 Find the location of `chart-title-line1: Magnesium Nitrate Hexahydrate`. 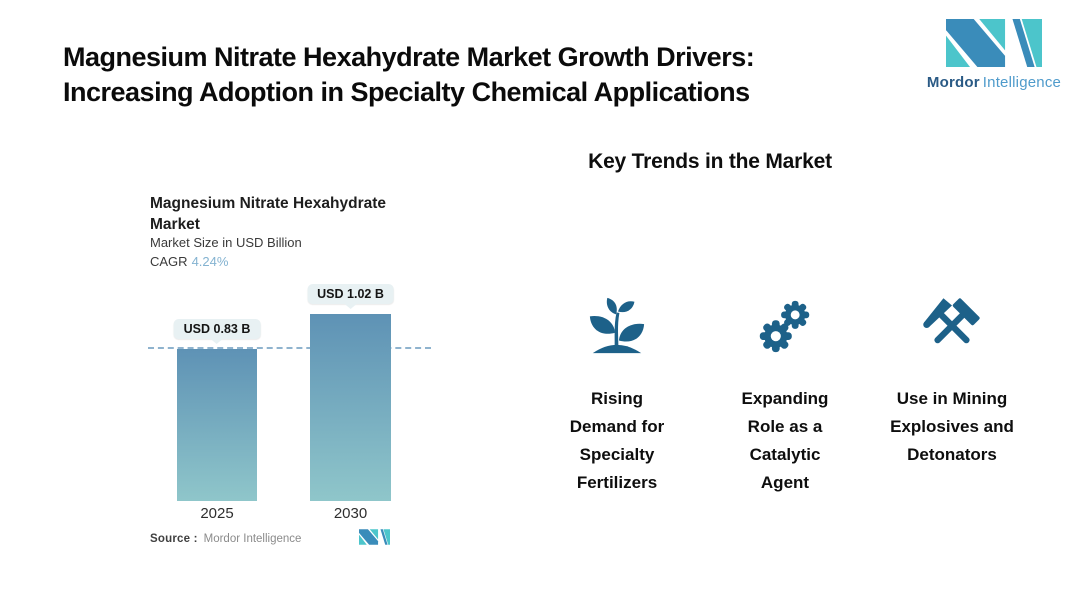

chart-title-line1: Magnesium Nitrate Hexahydrate is located at coordinates (268, 203).